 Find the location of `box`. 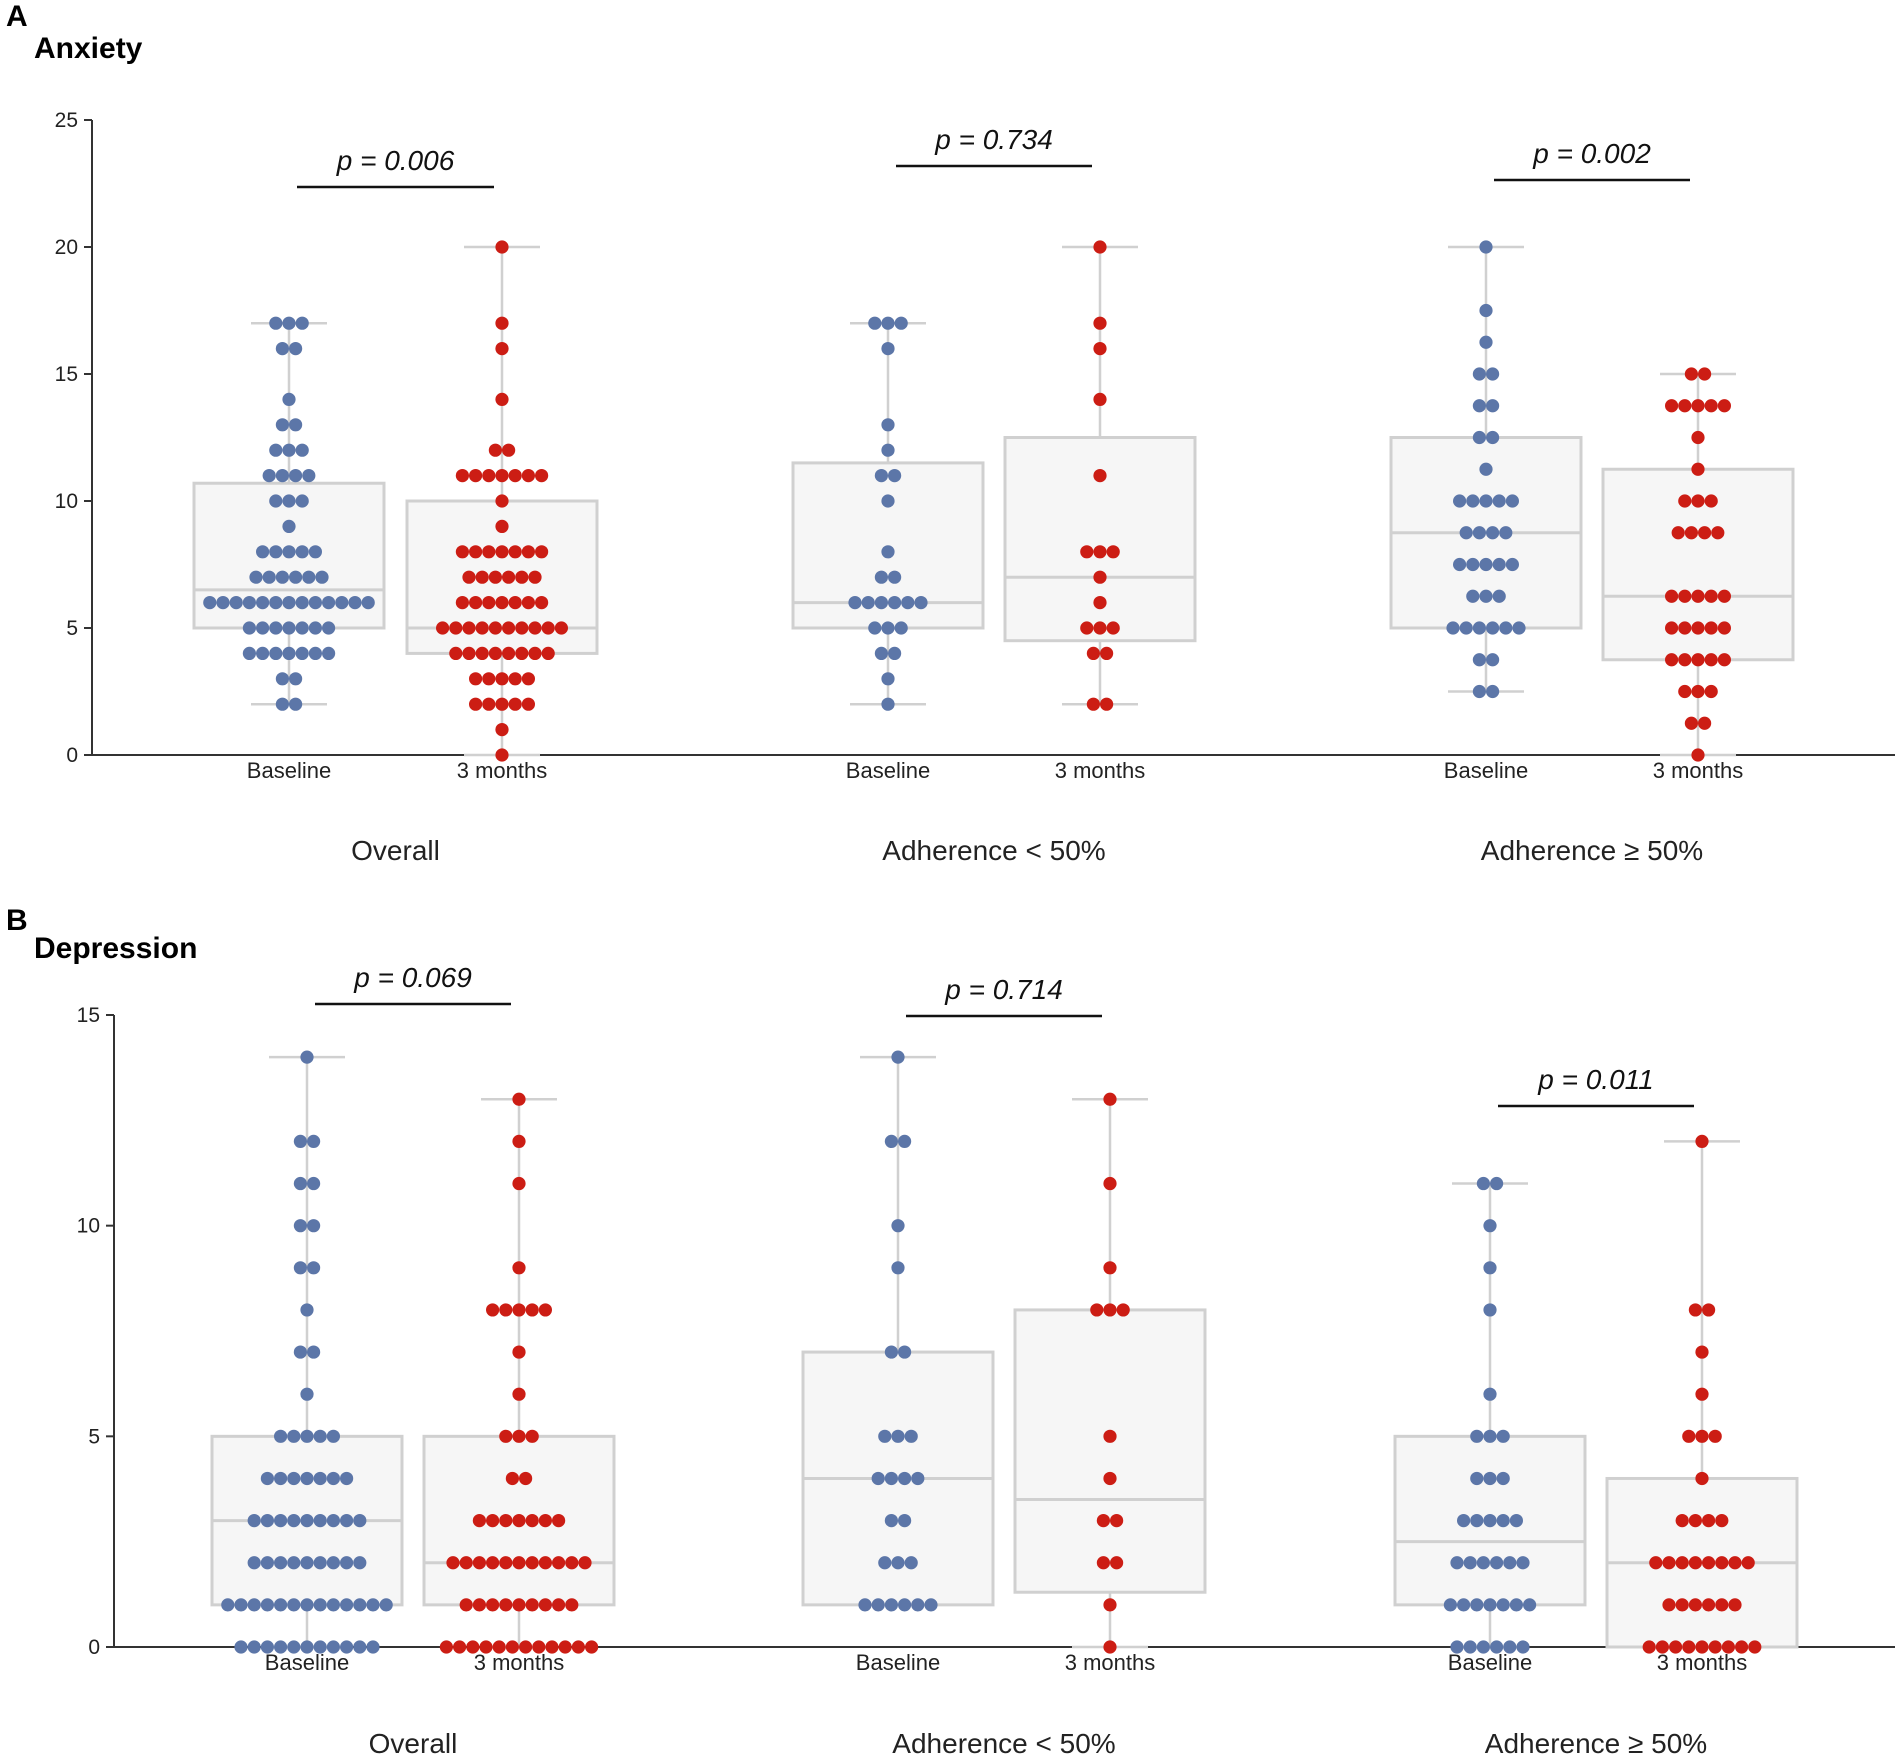

box is located at coordinates (1110, 1451).